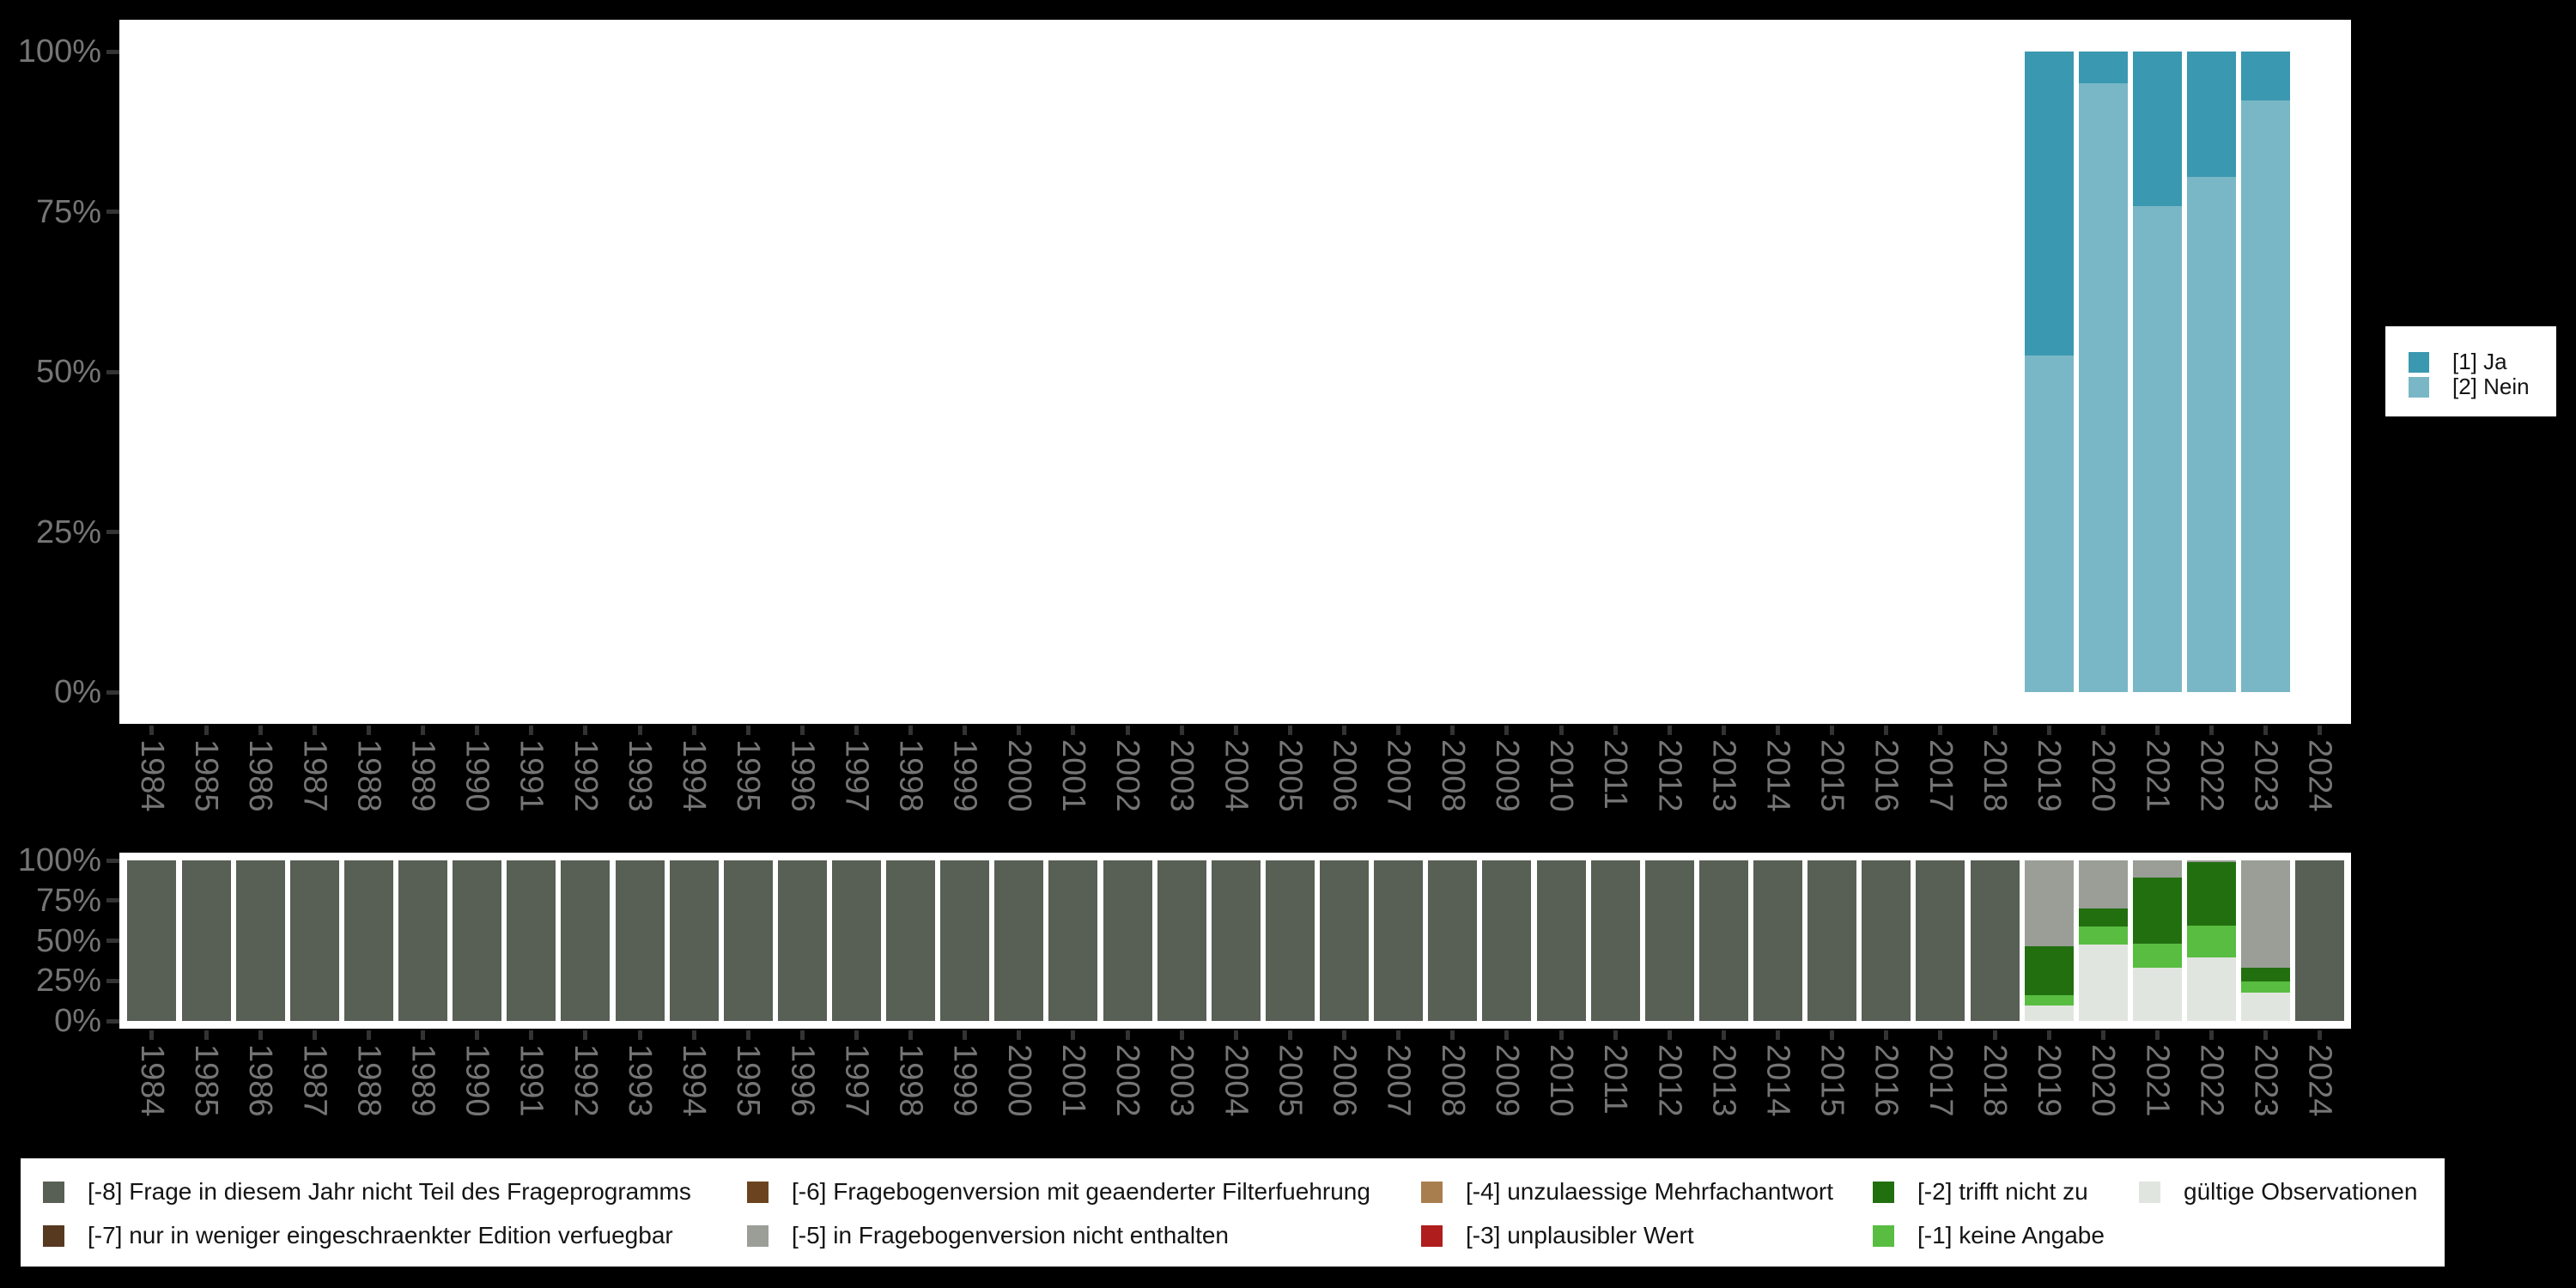 The height and width of the screenshot is (1288, 2576). What do you see at coordinates (2265, 775) in the screenshot?
I see `x-tick-label-values-2023: 2023` at bounding box center [2265, 775].